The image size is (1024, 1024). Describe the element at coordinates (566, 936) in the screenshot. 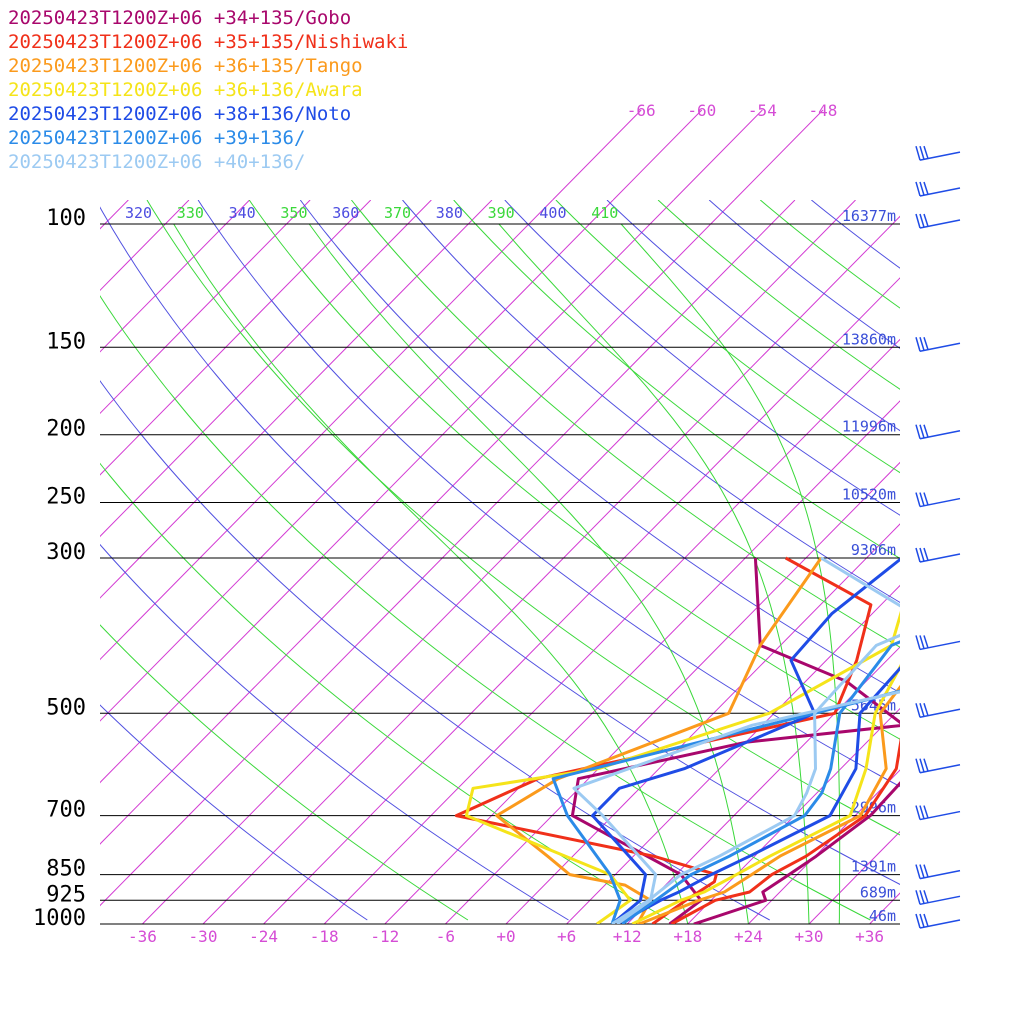

I see `temperature-tick-label: +6` at that location.